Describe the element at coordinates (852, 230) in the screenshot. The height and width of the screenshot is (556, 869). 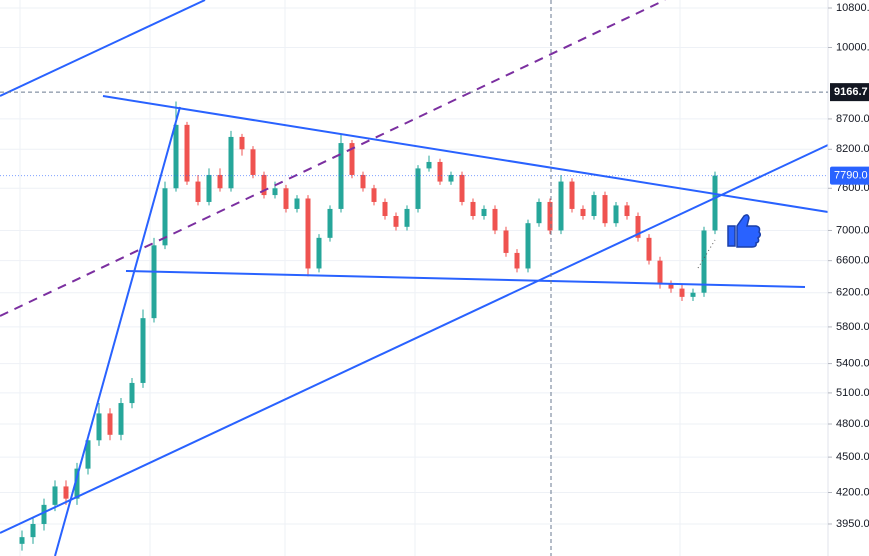
I see `y-tick-label: 7000.0` at that location.